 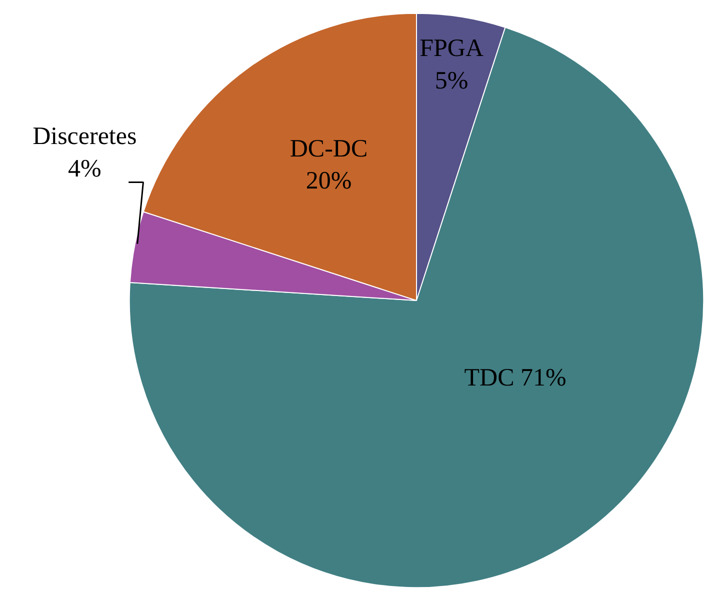 I want to click on data-label: 20%, so click(x=329, y=181).